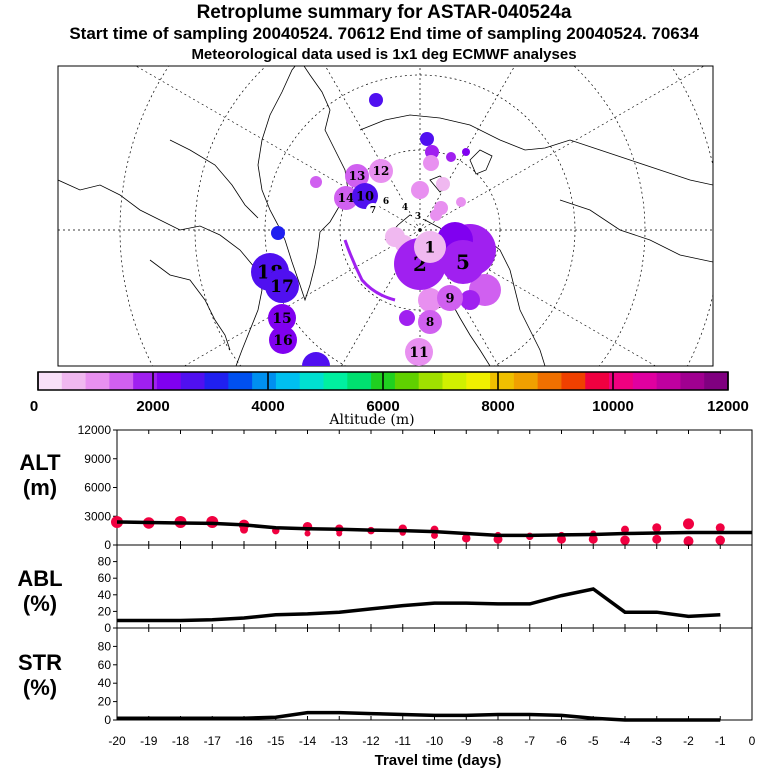  What do you see at coordinates (340, 741) in the screenshot?
I see `x-tick-label: -13` at bounding box center [340, 741].